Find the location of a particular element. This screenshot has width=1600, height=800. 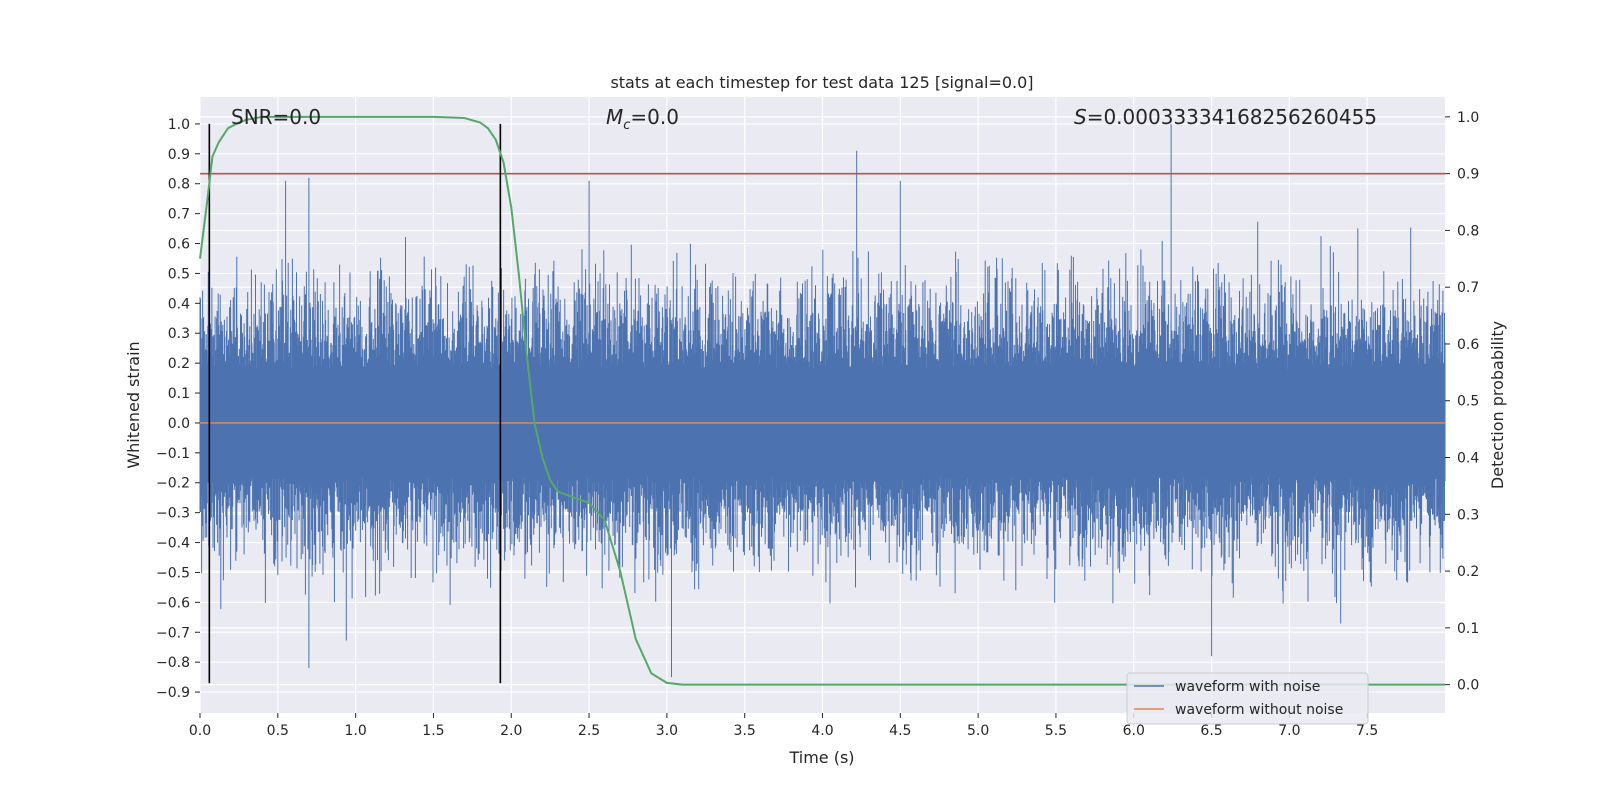

y2-tick-label: 0.9 is located at coordinates (1468, 175).